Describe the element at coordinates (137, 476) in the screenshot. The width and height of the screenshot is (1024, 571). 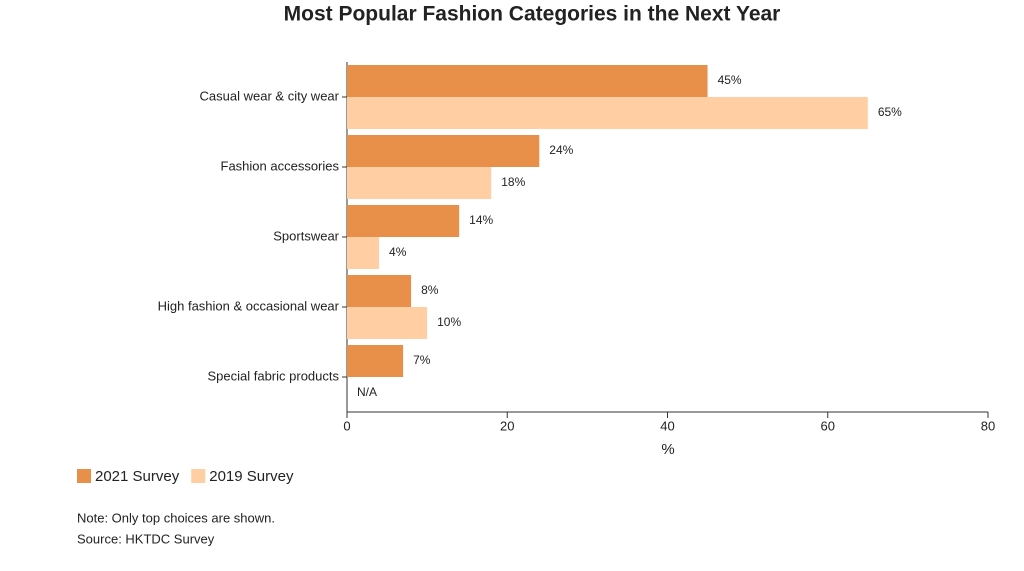
I see `legend-label: 2021 Survey` at that location.